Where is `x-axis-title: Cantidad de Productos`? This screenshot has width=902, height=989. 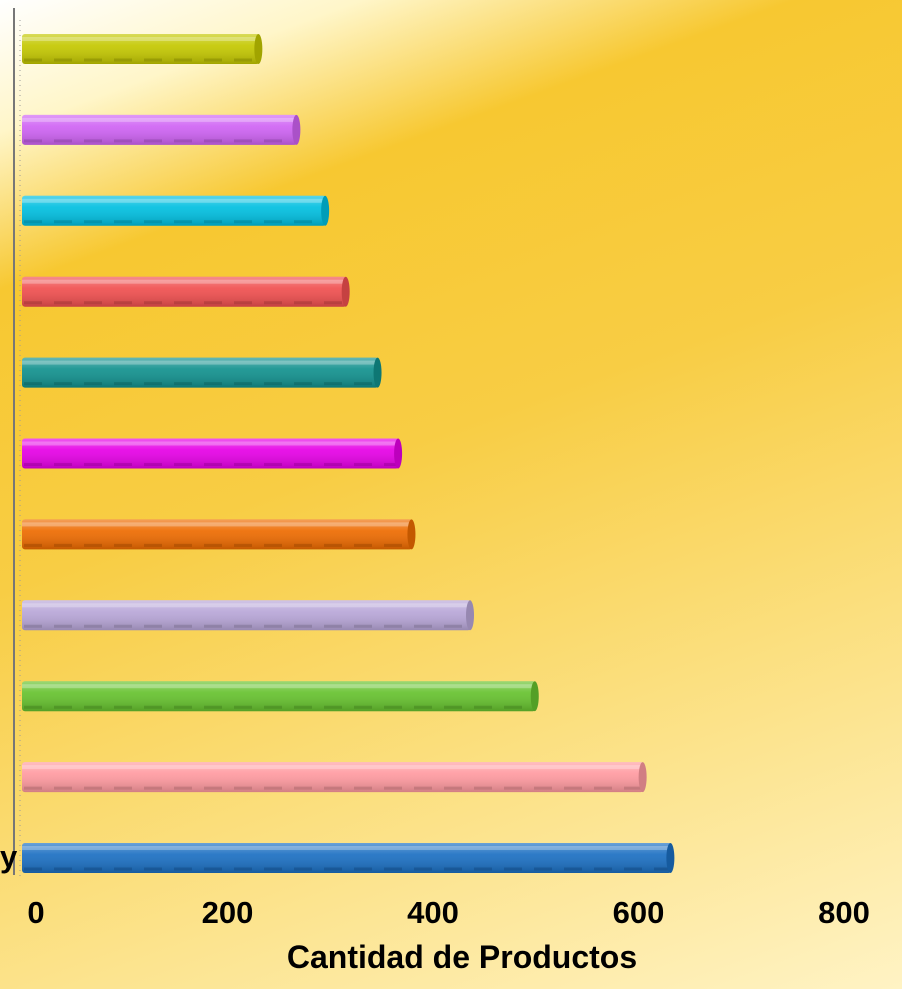
x-axis-title: Cantidad de Productos is located at coordinates (462, 957).